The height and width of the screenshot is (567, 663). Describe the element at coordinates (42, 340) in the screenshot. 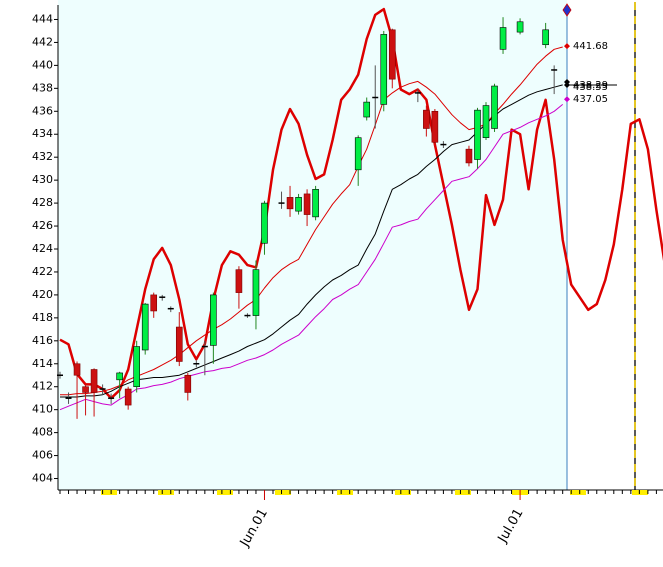

I see `y-tick-label: 416` at that location.